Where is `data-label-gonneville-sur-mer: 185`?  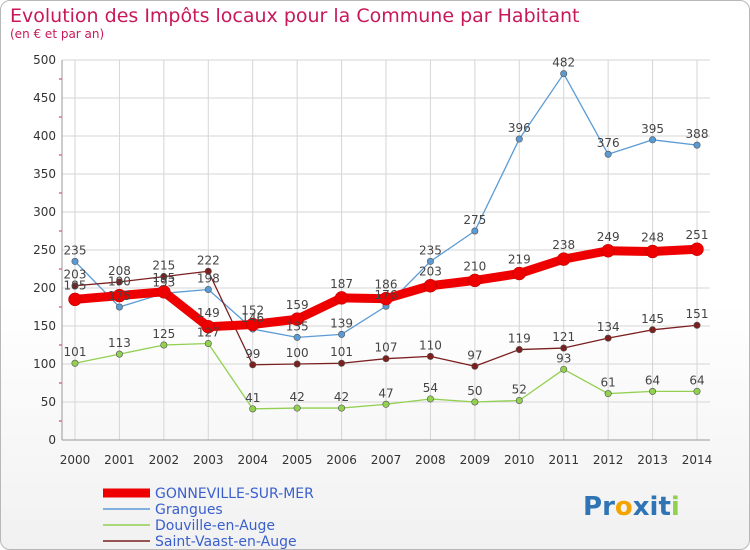 data-label-gonneville-sur-mer: 185 is located at coordinates (75, 285).